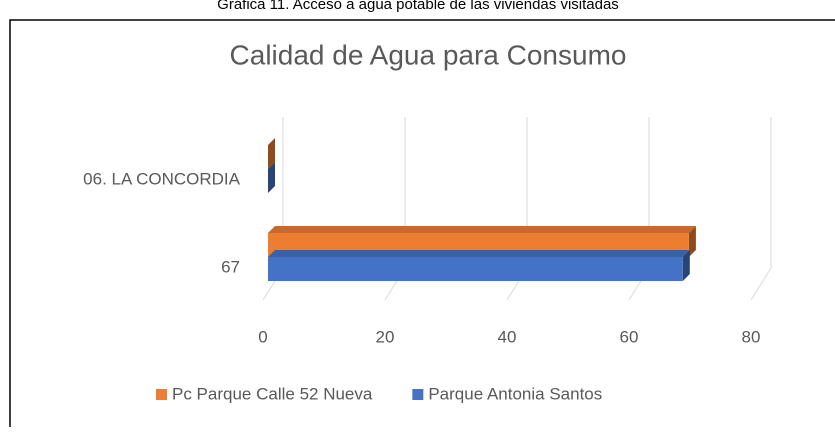 The image size is (835, 432). Describe the element at coordinates (262, 336) in the screenshot. I see `x-tick-label: 0` at that location.